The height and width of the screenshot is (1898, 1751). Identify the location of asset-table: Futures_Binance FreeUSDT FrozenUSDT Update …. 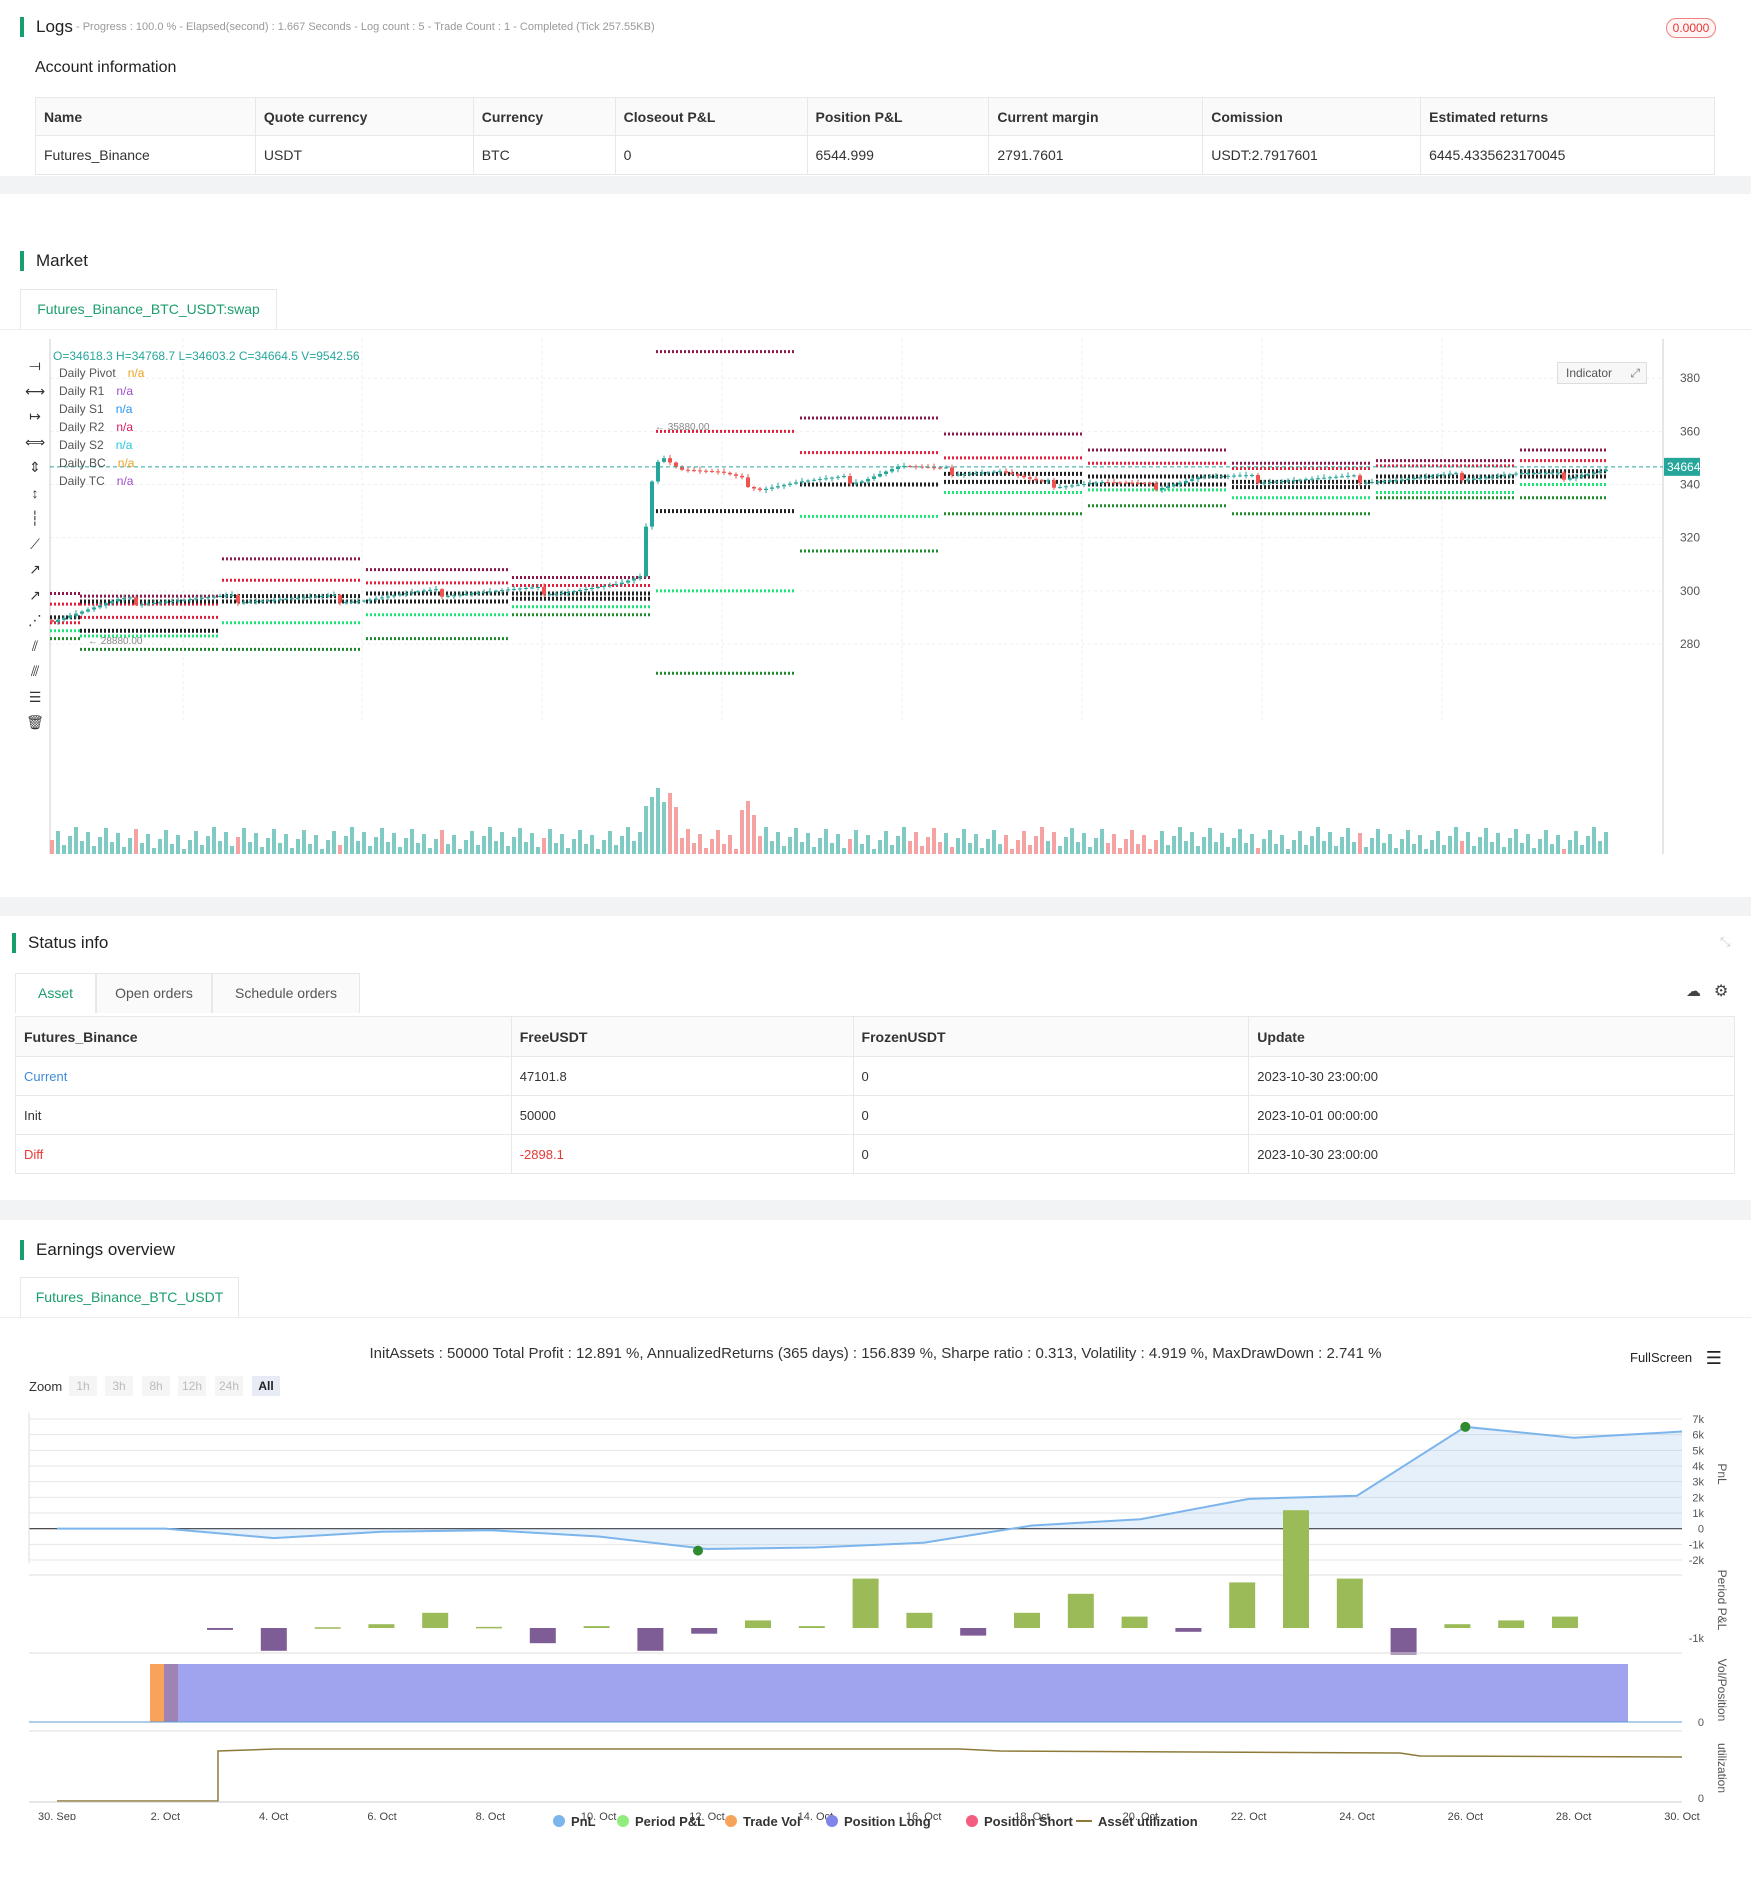
(875, 1095).